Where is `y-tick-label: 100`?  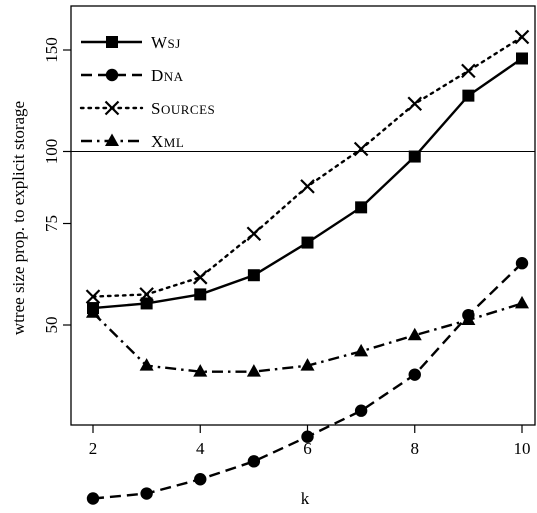 y-tick-label: 100 is located at coordinates (51, 152).